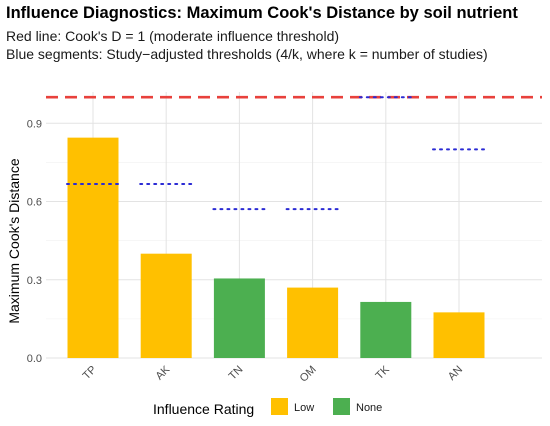 The width and height of the screenshot is (550, 426). Describe the element at coordinates (308, 374) in the screenshot. I see `x-tick-label-om: OM` at that location.